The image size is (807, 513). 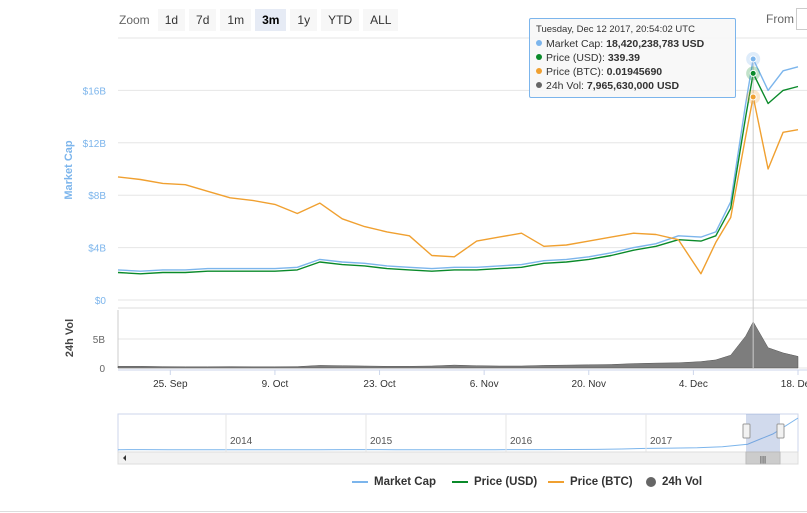 What do you see at coordinates (575, 58) in the screenshot?
I see `tooltip-label: Price (USD):` at bounding box center [575, 58].